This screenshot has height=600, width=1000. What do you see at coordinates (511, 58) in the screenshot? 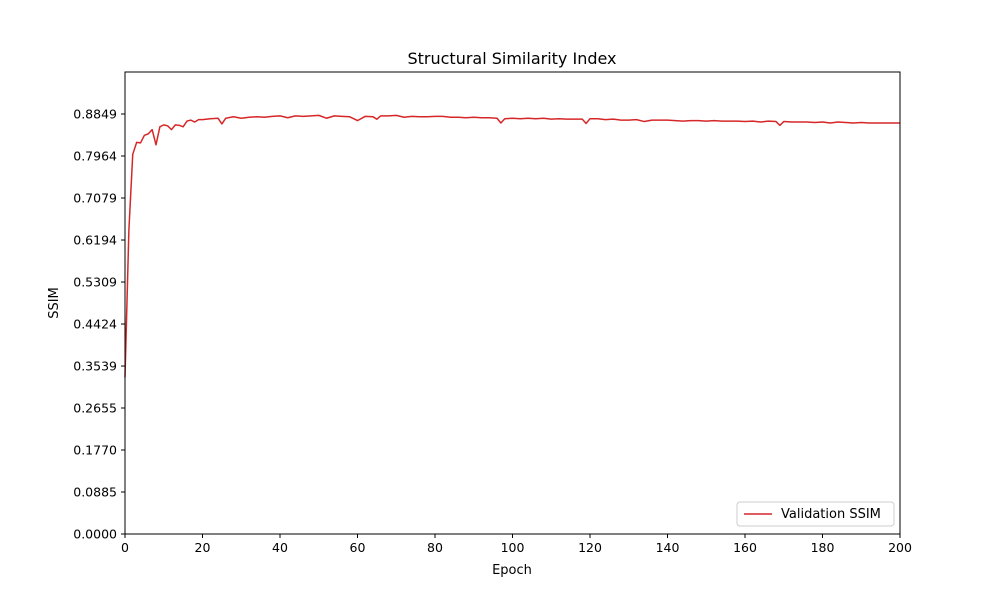
I see `chart-title: Structural Similarity Index` at bounding box center [511, 58].